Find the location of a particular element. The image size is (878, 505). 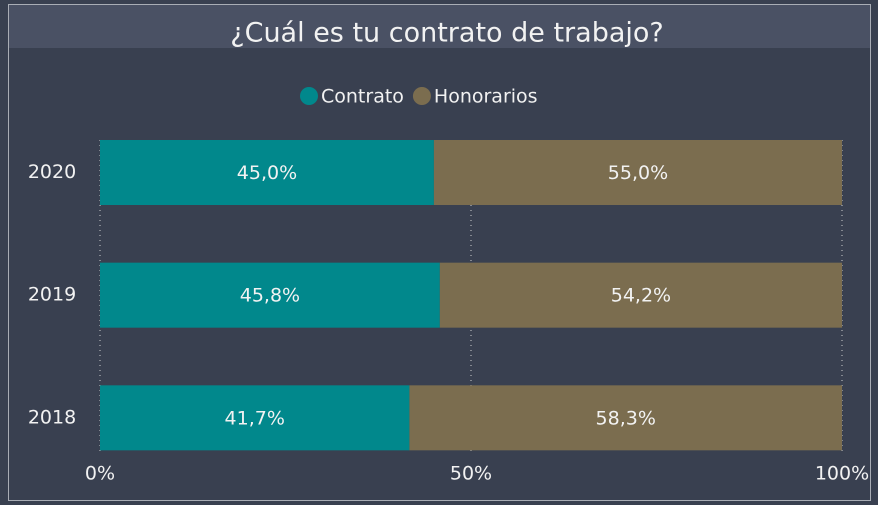

y-tick-label: 2018 is located at coordinates (52, 417).